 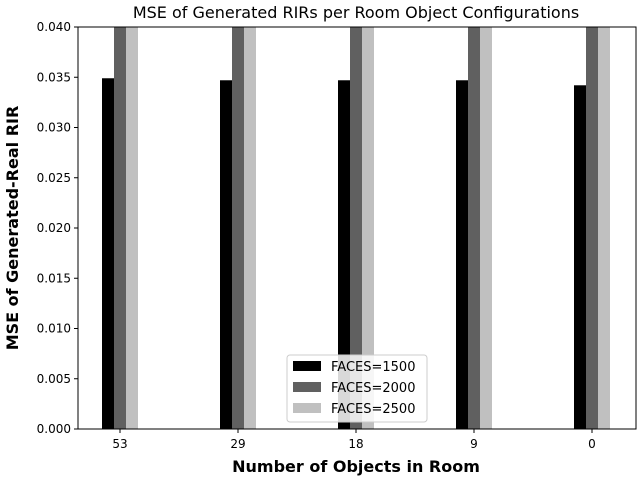 What do you see at coordinates (356, 466) in the screenshot?
I see `x-axis-label: Number of Objects in Room` at bounding box center [356, 466].